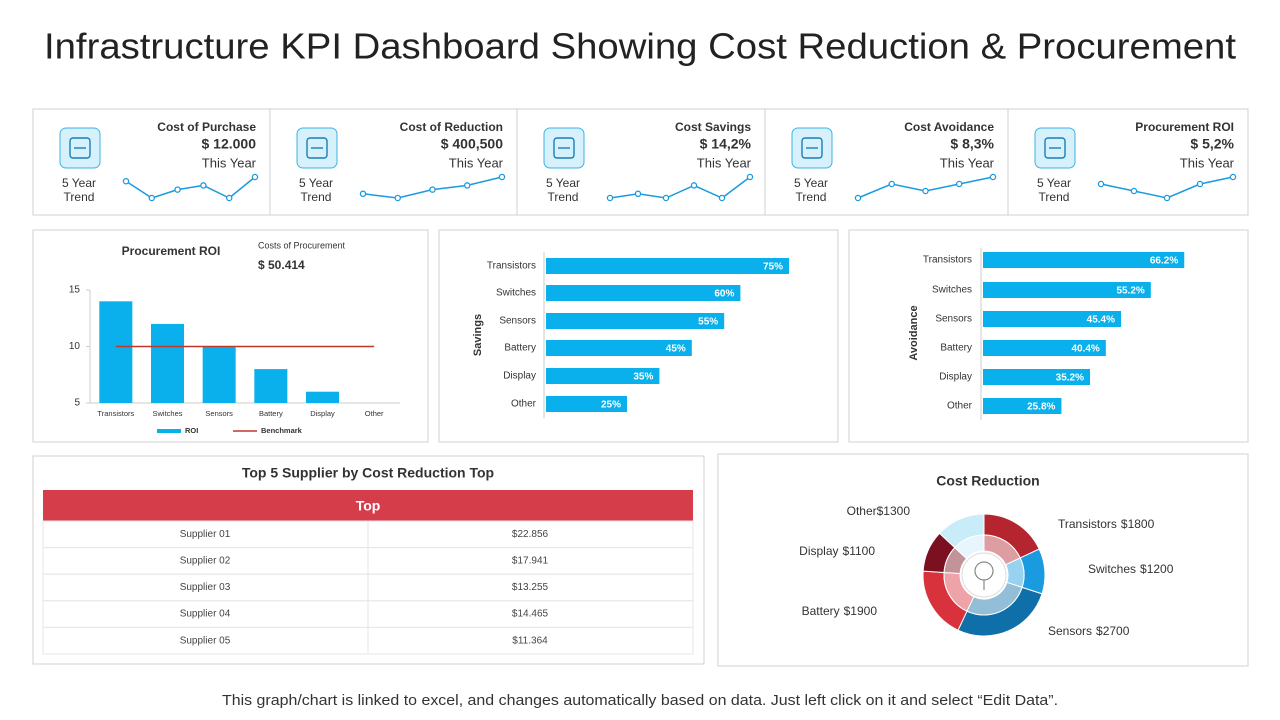  Describe the element at coordinates (611, 405) in the screenshot. I see `value-label: 25%` at that location.